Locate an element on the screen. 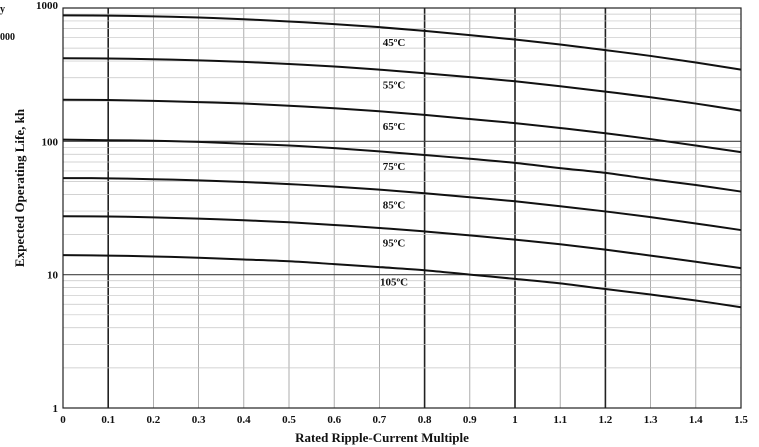 The height and width of the screenshot is (447, 759). x-tick-label: 1.2 is located at coordinates (606, 420).